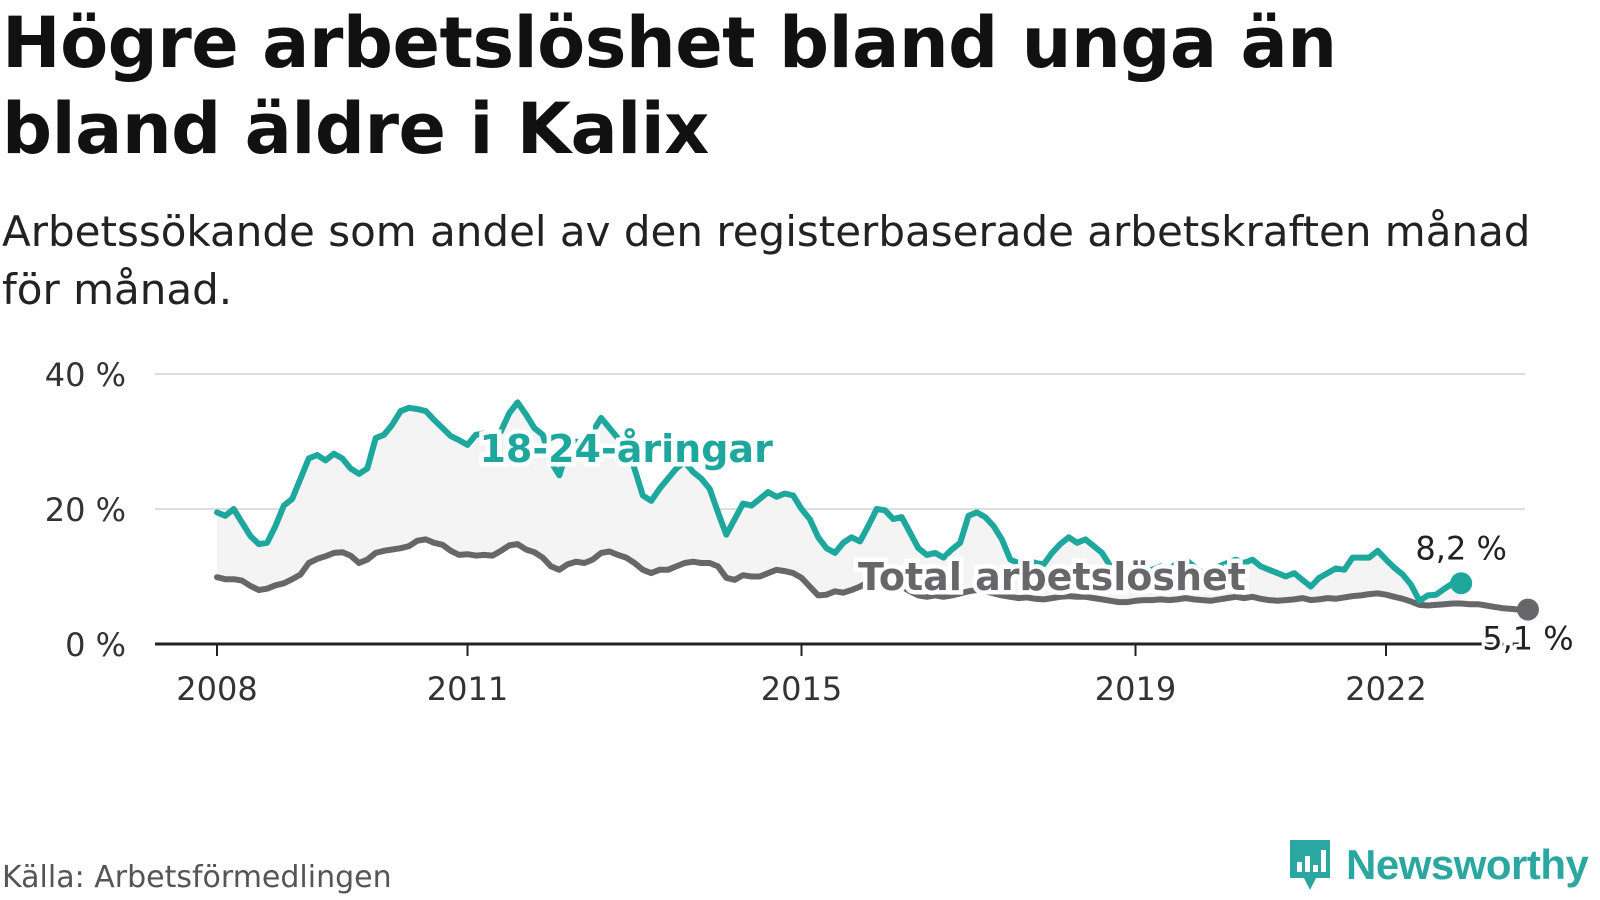 The image size is (1600, 900). What do you see at coordinates (1310, 865) in the screenshot?
I see `newsworthy-logo-icon` at bounding box center [1310, 865].